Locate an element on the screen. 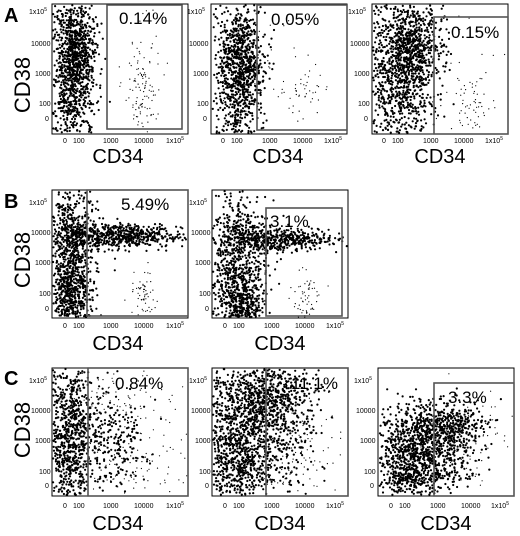 This screenshot has height=536, width=520. x-tick-label: 1000 is located at coordinates (111, 141).